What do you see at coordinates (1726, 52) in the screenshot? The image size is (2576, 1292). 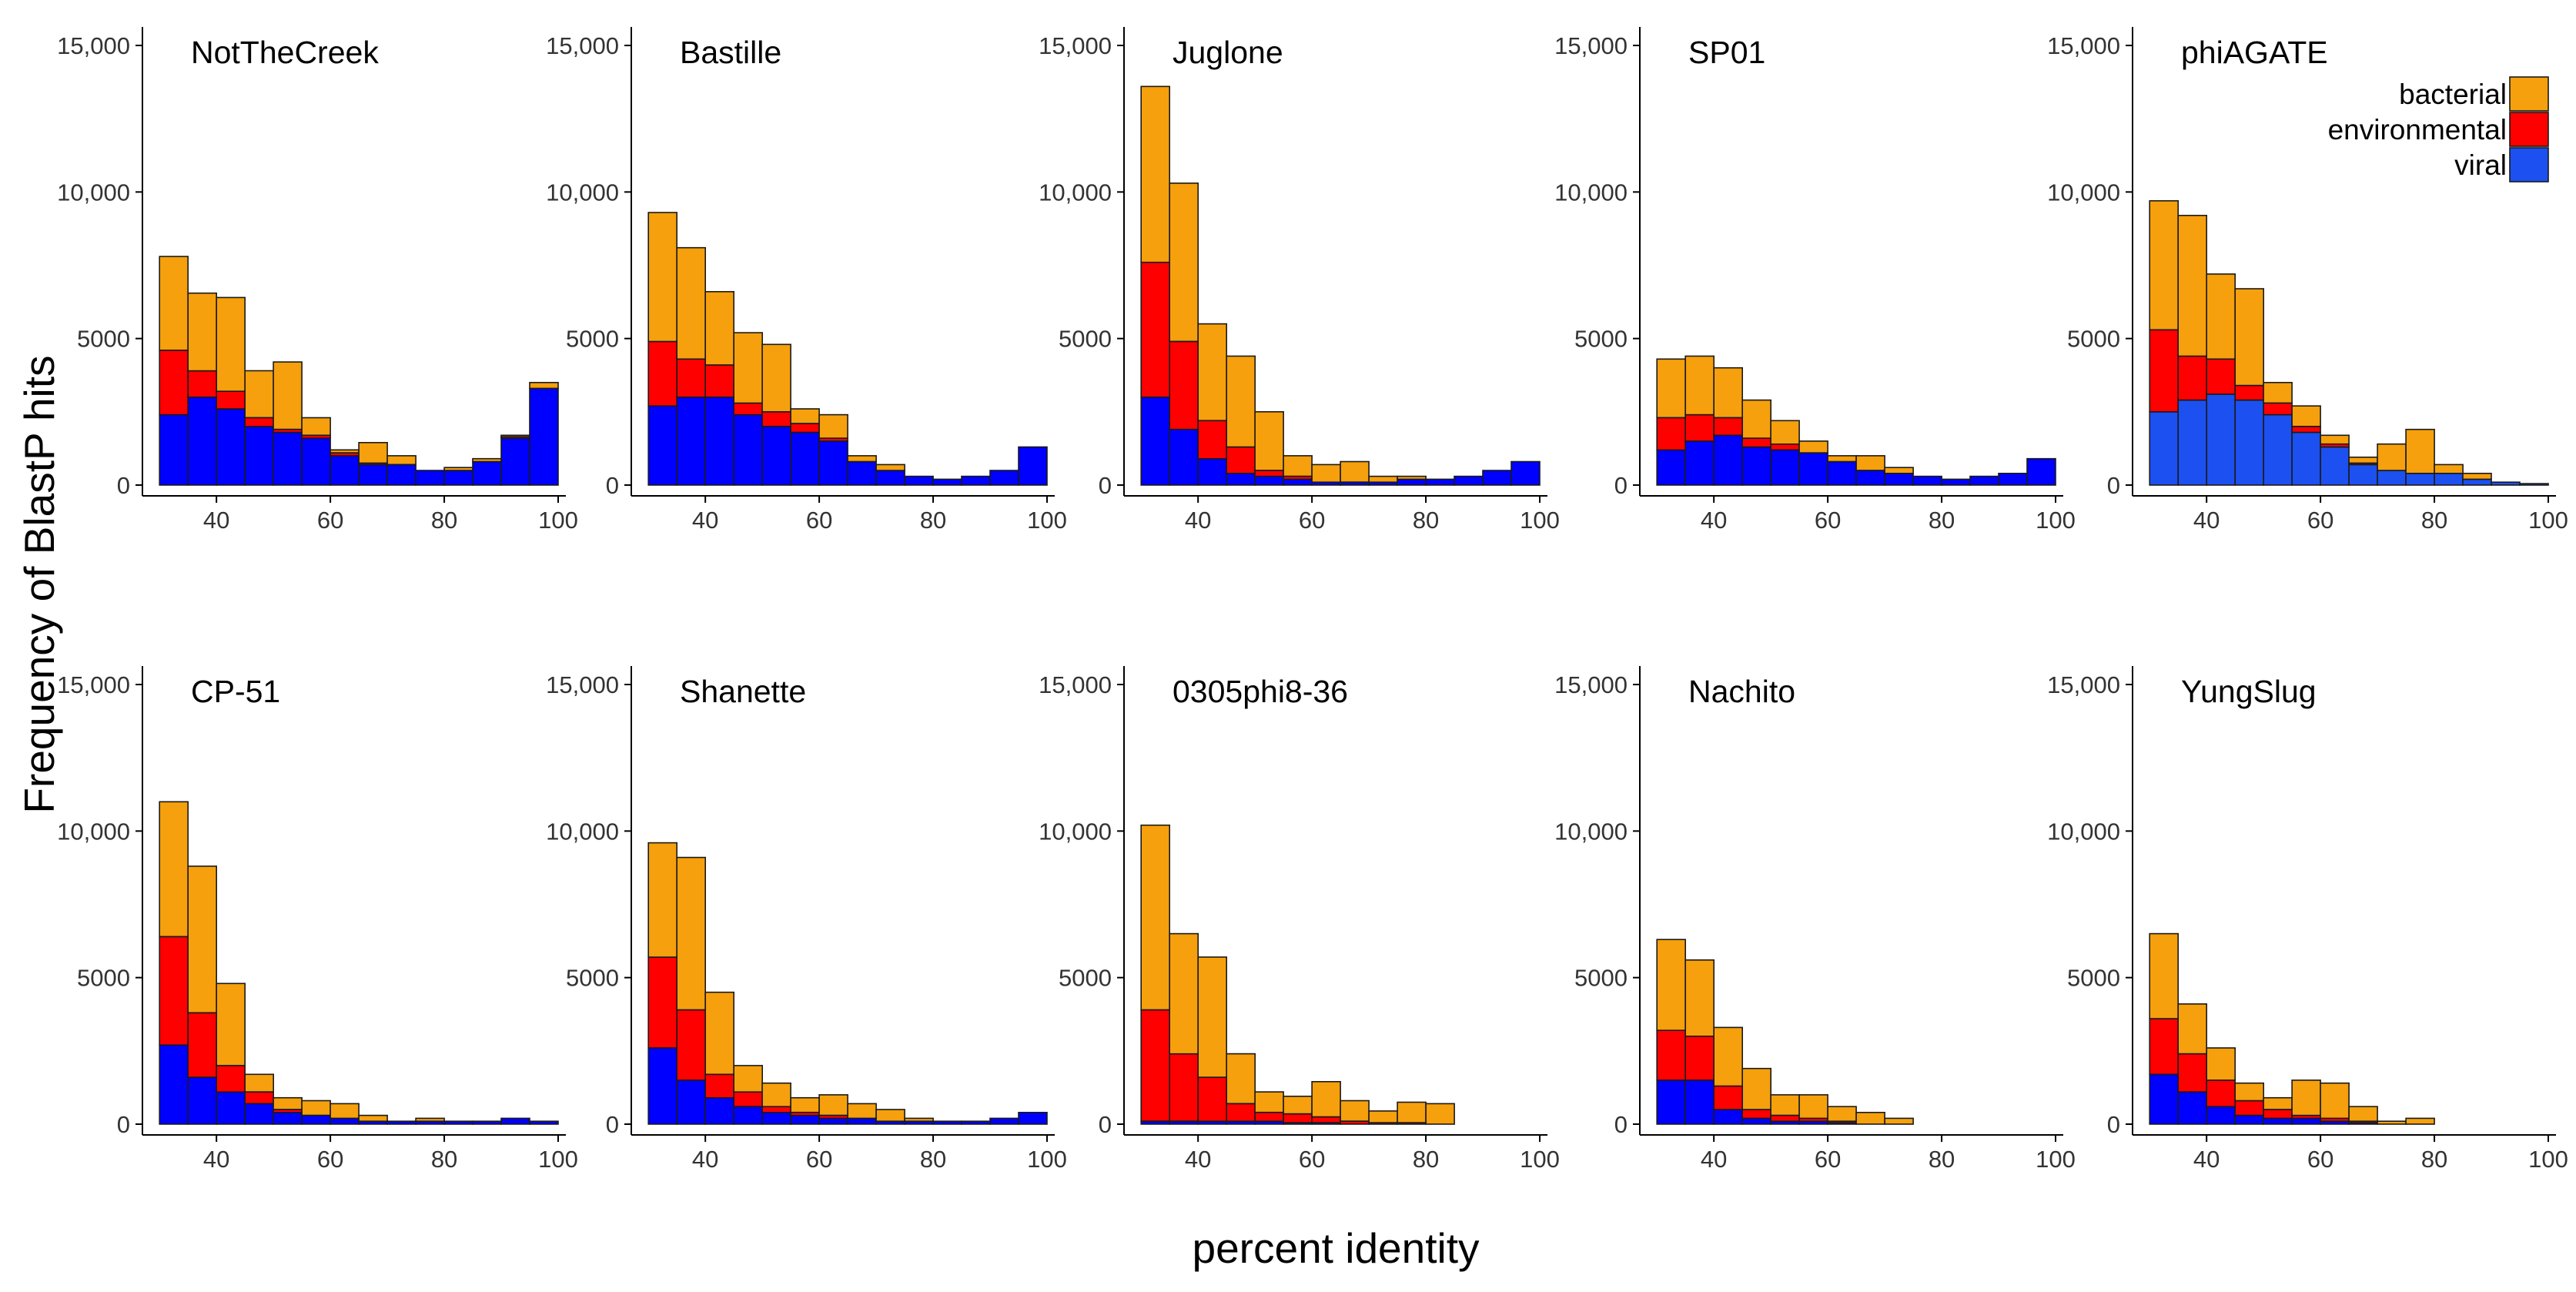 I see `panel-title: SP01` at bounding box center [1726, 52].